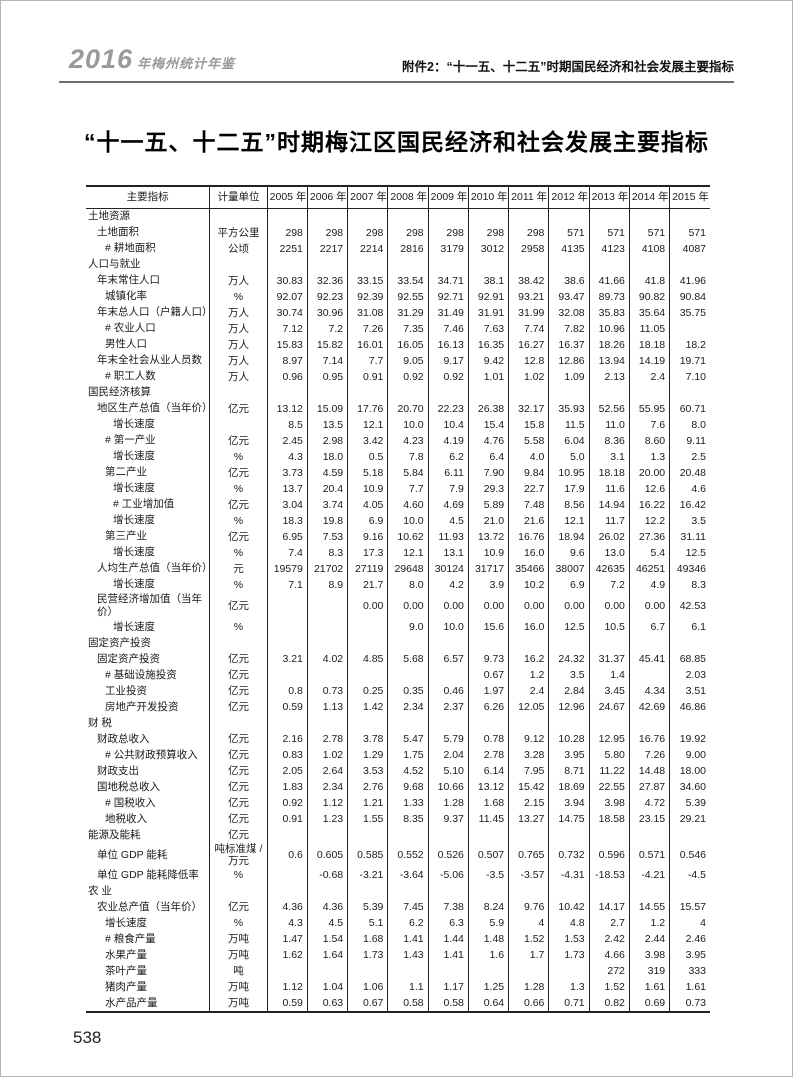  I want to click on cell-value: 10.96, so click(609, 329).